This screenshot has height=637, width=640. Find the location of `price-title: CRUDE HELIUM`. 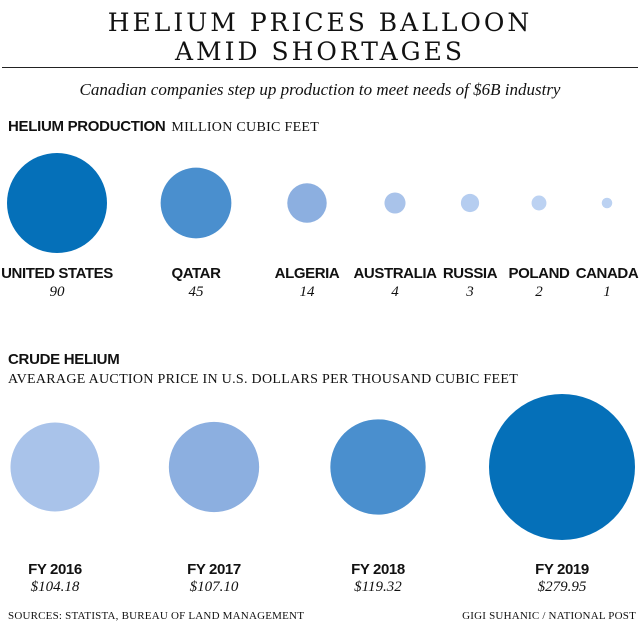

price-title: CRUDE HELIUM is located at coordinates (64, 359).